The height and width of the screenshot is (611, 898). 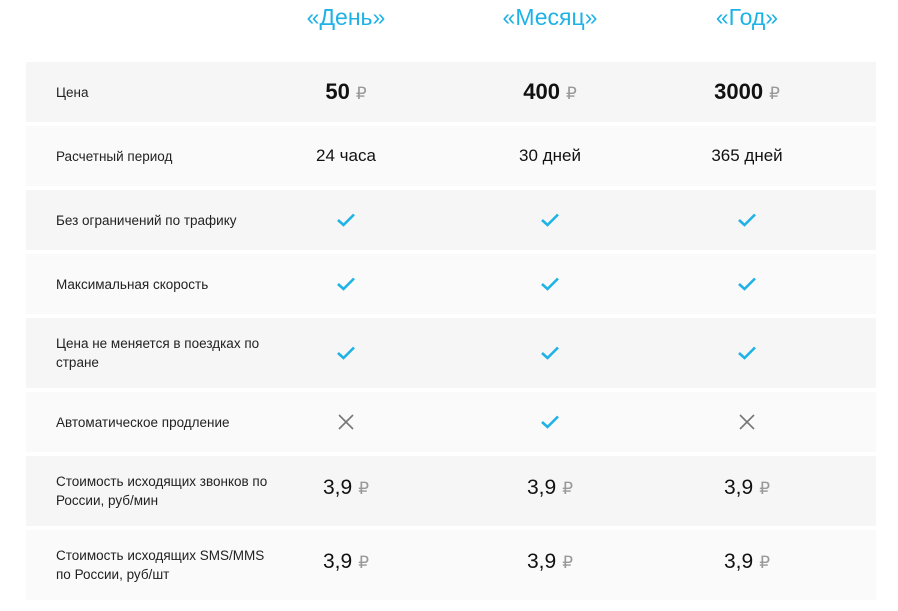 What do you see at coordinates (739, 91) in the screenshot?
I see `value-text: 3000` at bounding box center [739, 91].